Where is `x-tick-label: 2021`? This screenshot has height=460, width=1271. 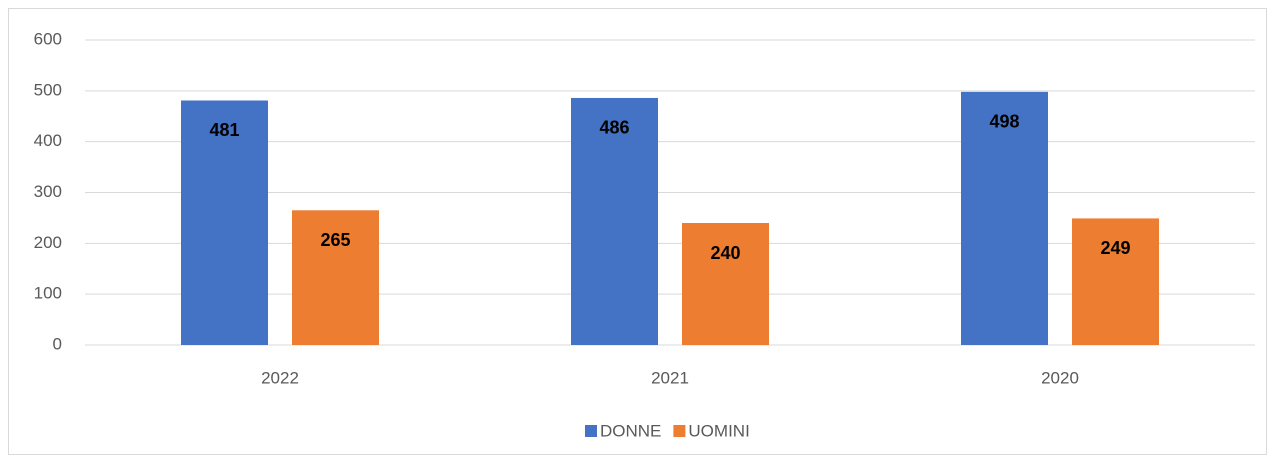
x-tick-label: 2021 is located at coordinates (670, 377).